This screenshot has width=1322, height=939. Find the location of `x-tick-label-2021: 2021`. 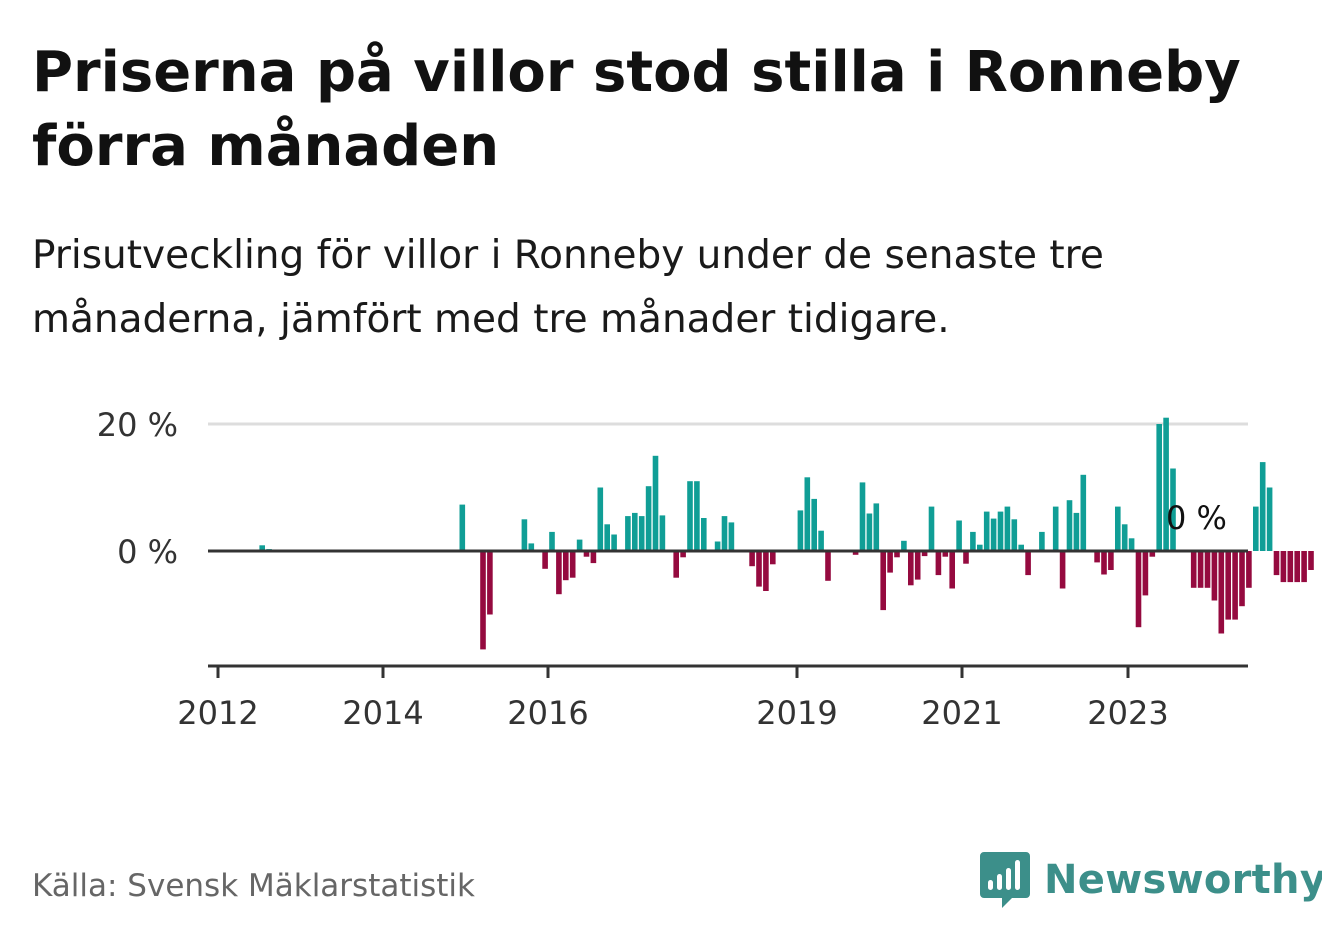

x-tick-label-2021: 2021 is located at coordinates (961, 713).